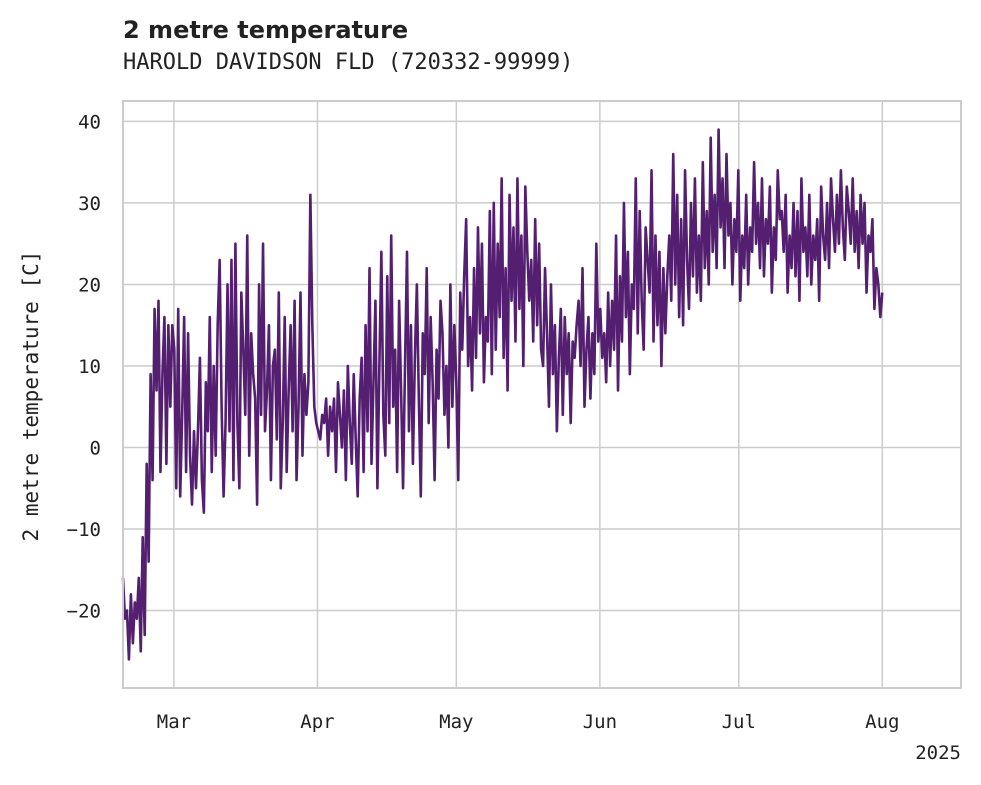 The image size is (981, 785). What do you see at coordinates (317, 722) in the screenshot?
I see `x-tick-label: Apr` at bounding box center [317, 722].